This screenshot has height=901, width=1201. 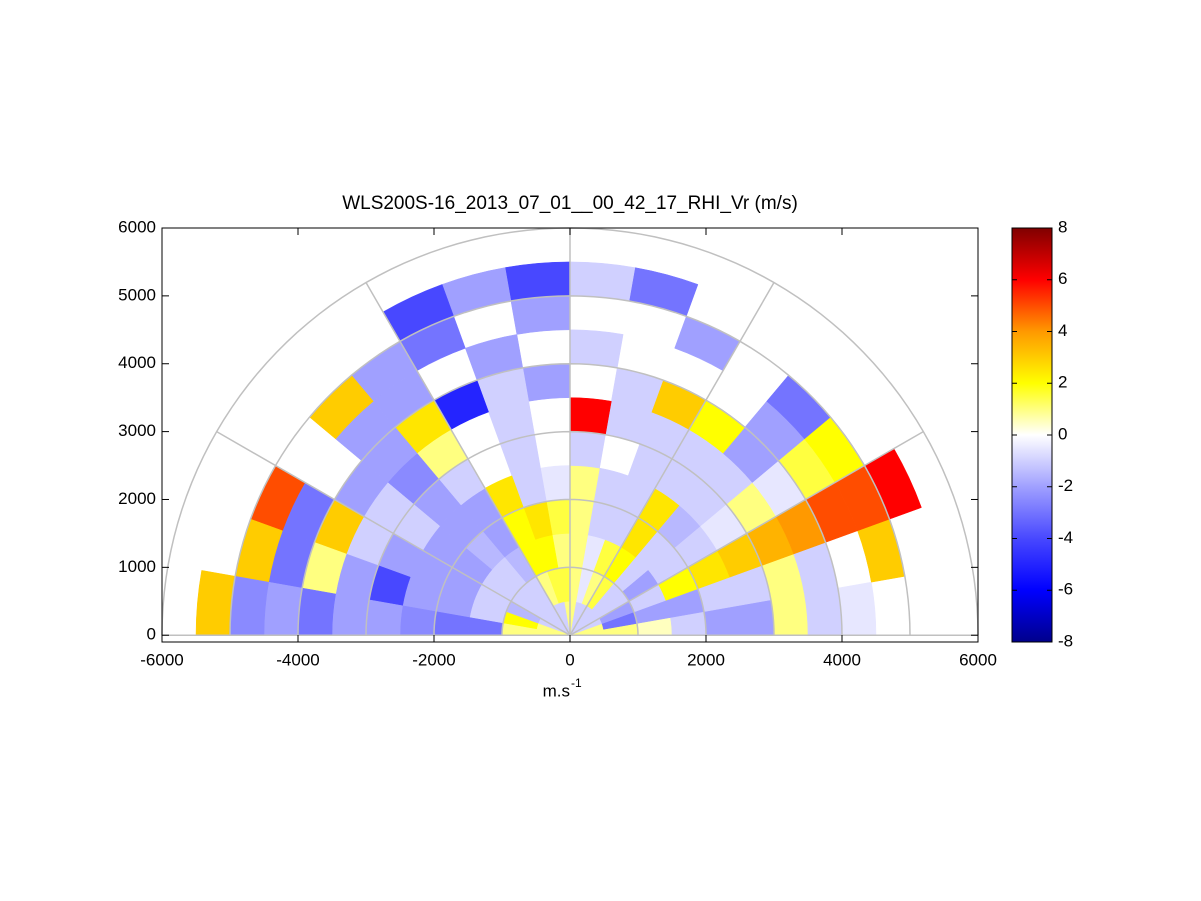 What do you see at coordinates (137, 226) in the screenshot?
I see `y-tick-label: 6000` at bounding box center [137, 226].